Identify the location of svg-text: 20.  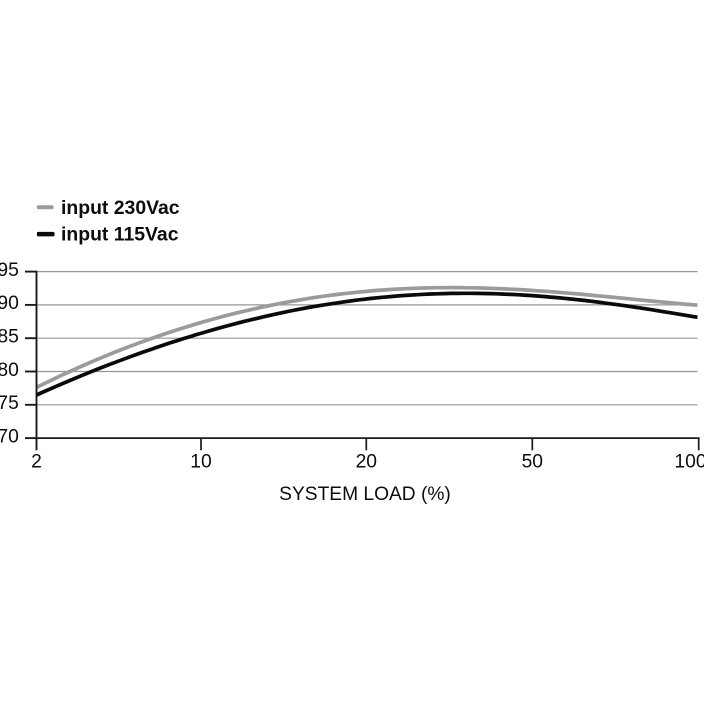
(366, 461).